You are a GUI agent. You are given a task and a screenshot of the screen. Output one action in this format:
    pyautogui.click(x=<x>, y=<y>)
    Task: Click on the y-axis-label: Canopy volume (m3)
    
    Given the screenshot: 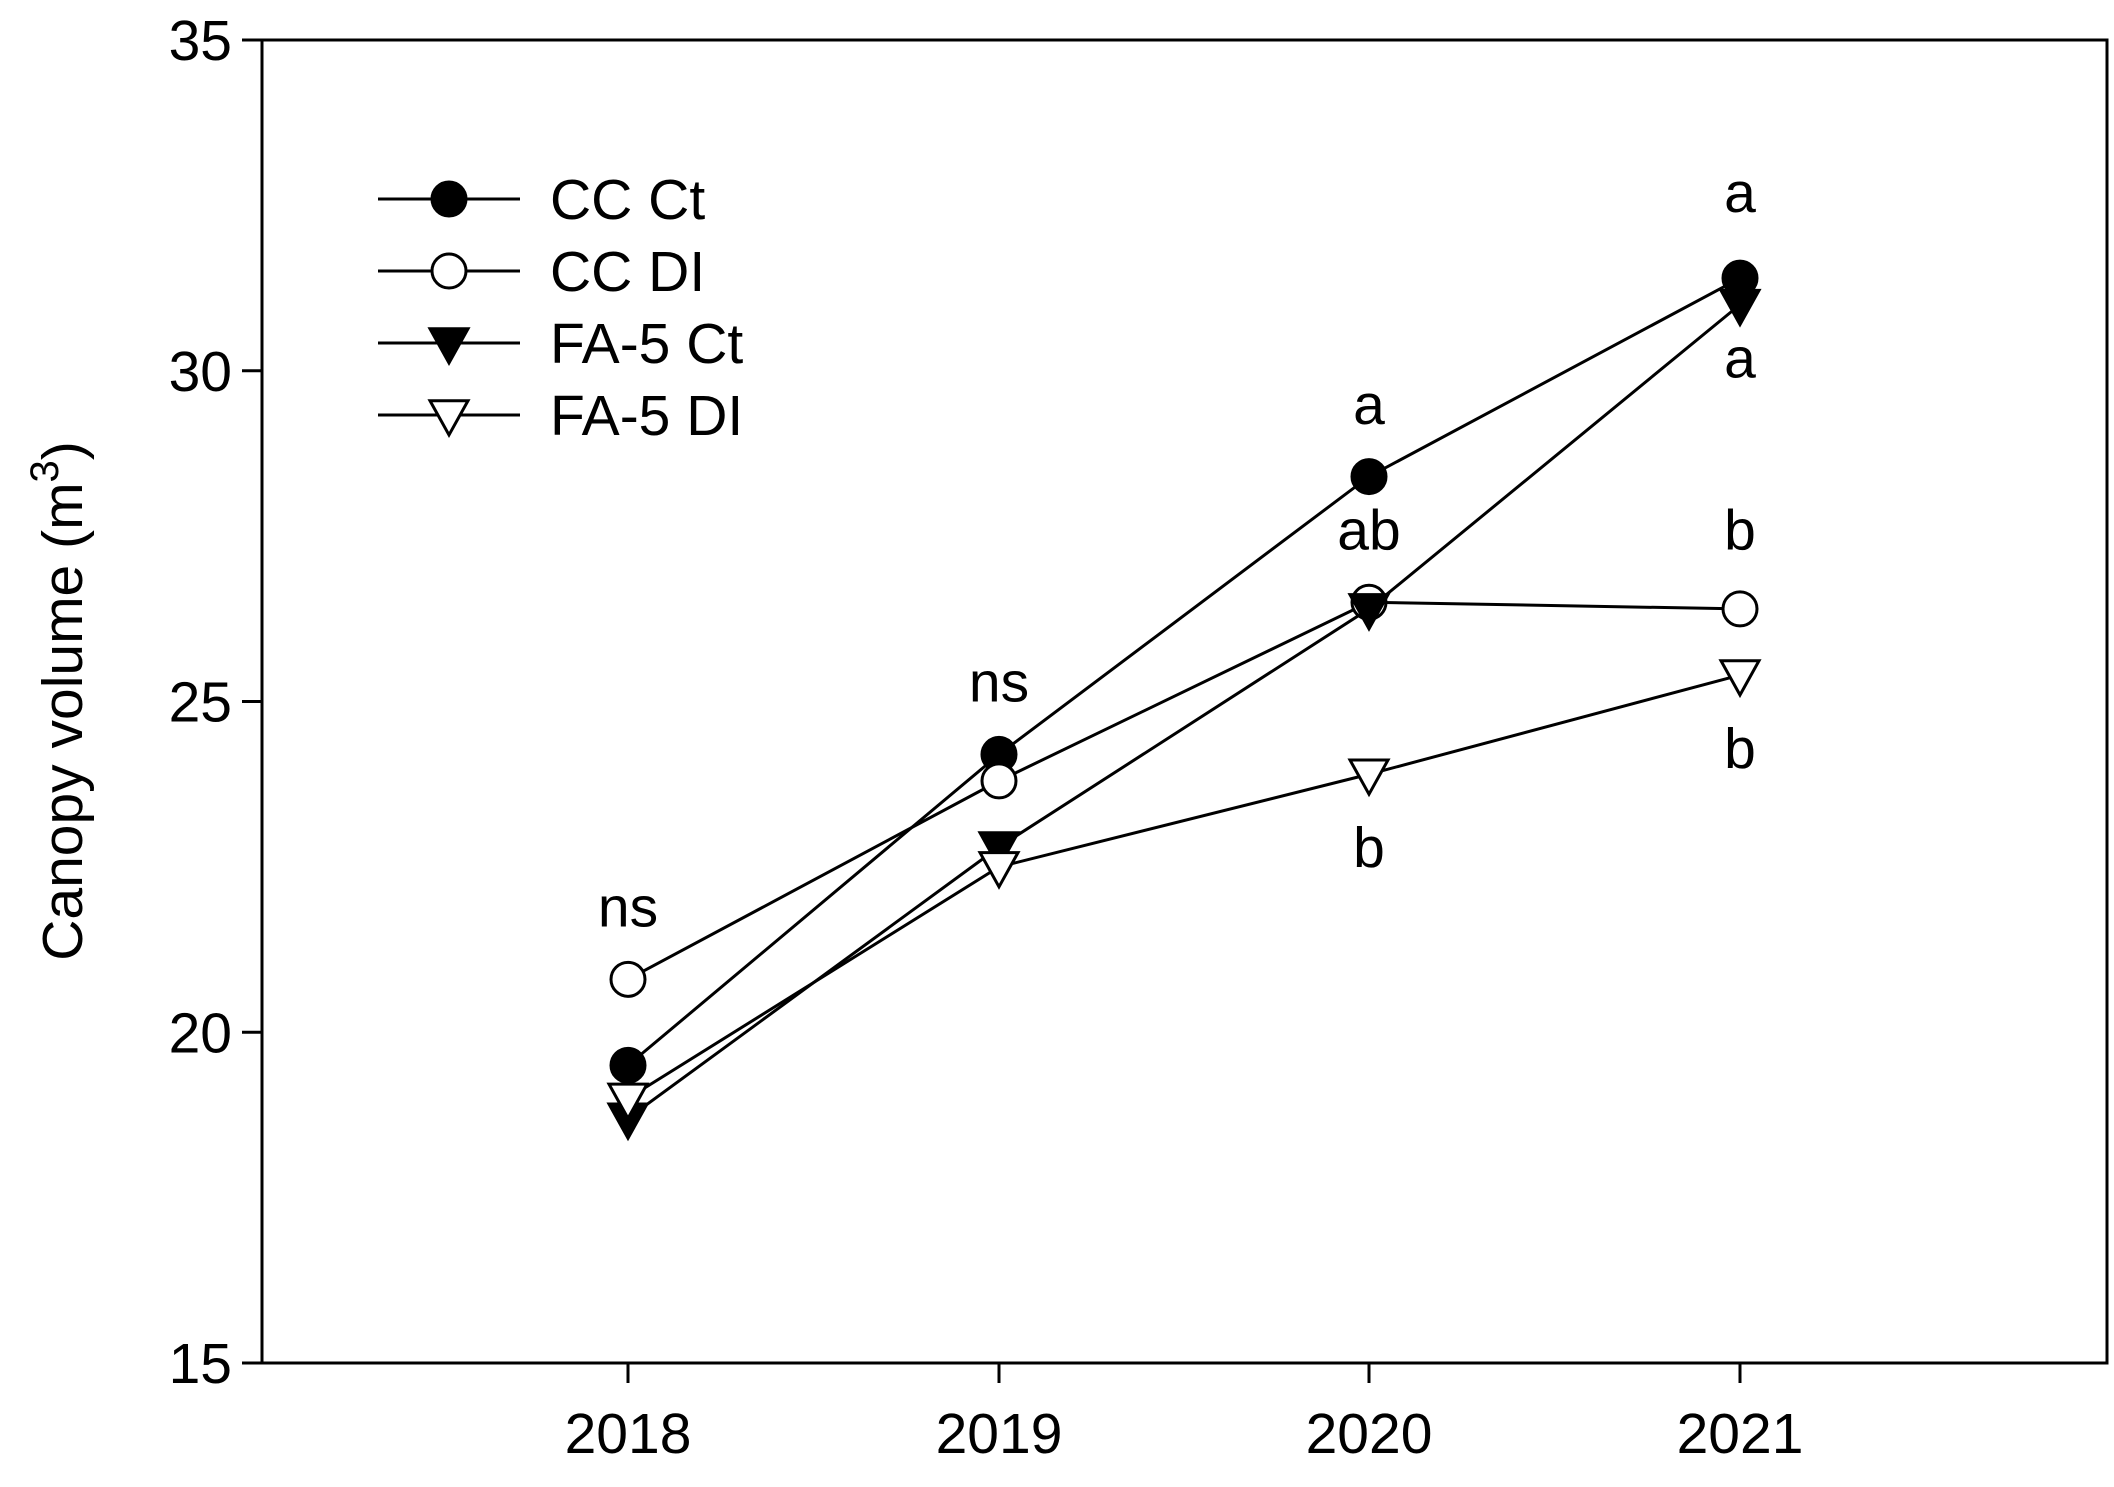 What is the action you would take?
    pyautogui.click(x=59, y=701)
    